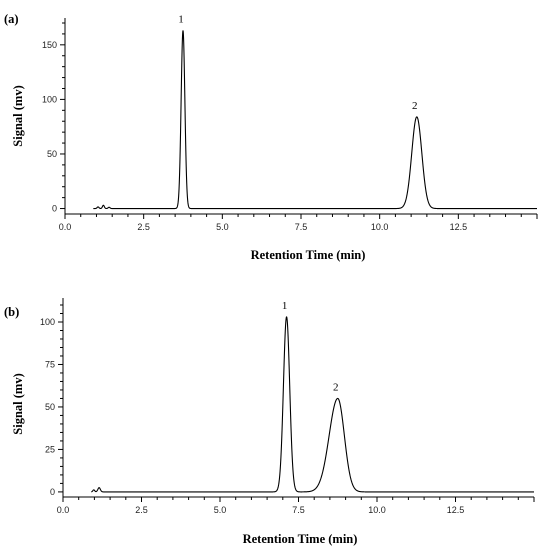 This screenshot has width=542, height=550. Describe the element at coordinates (300, 539) in the screenshot. I see `panel-b-x-axis-title: Retention Time (min)` at that location.